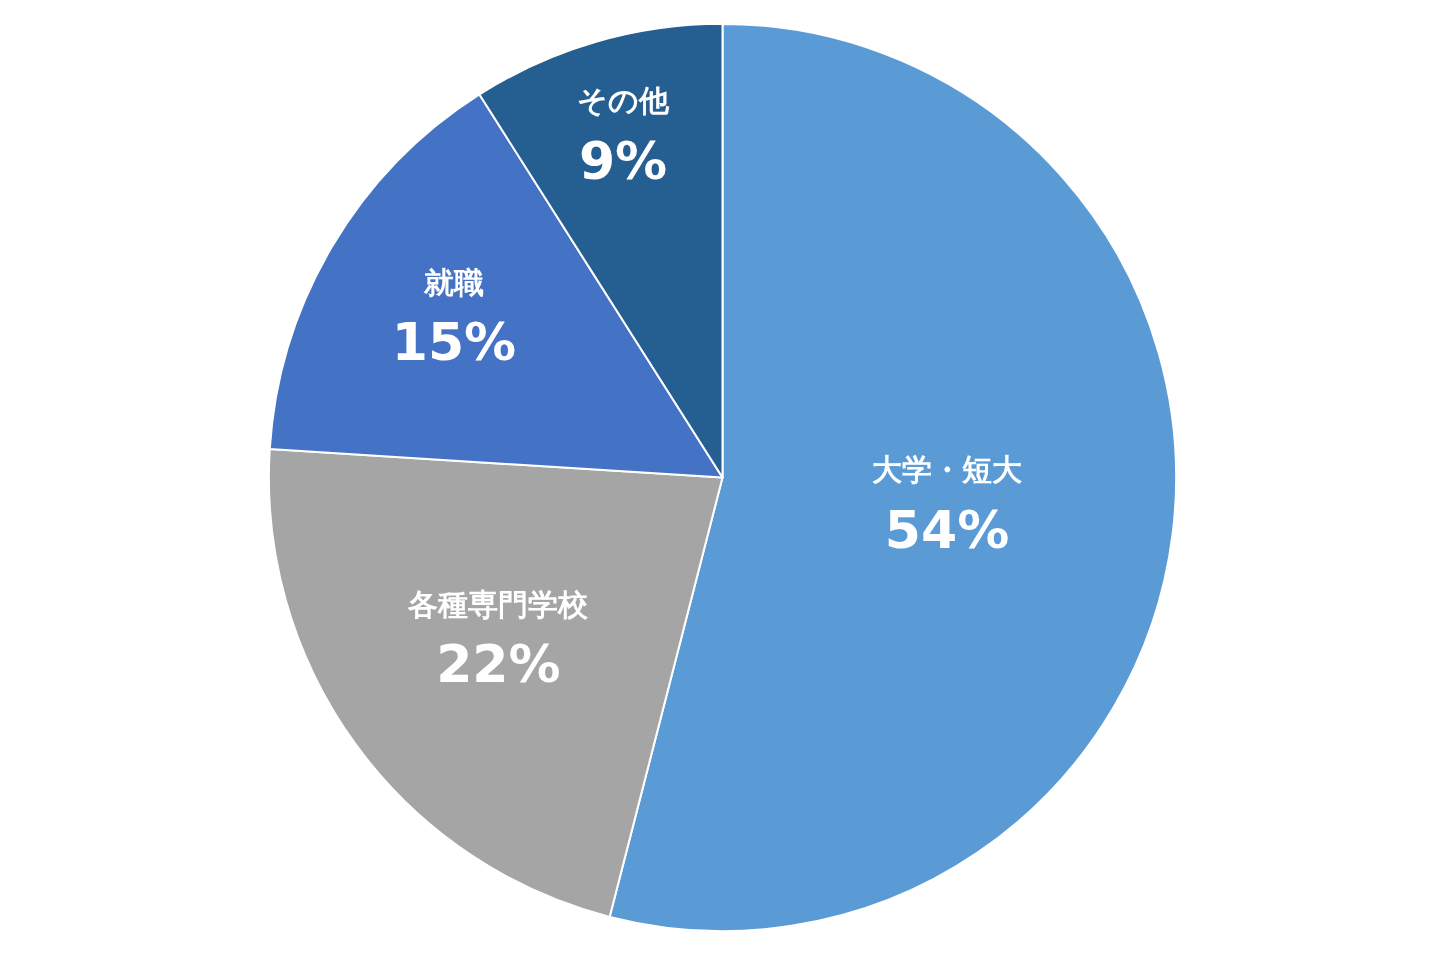 The image size is (1445, 955). I want to click on slice-label: 各種専門学校, so click(498, 604).